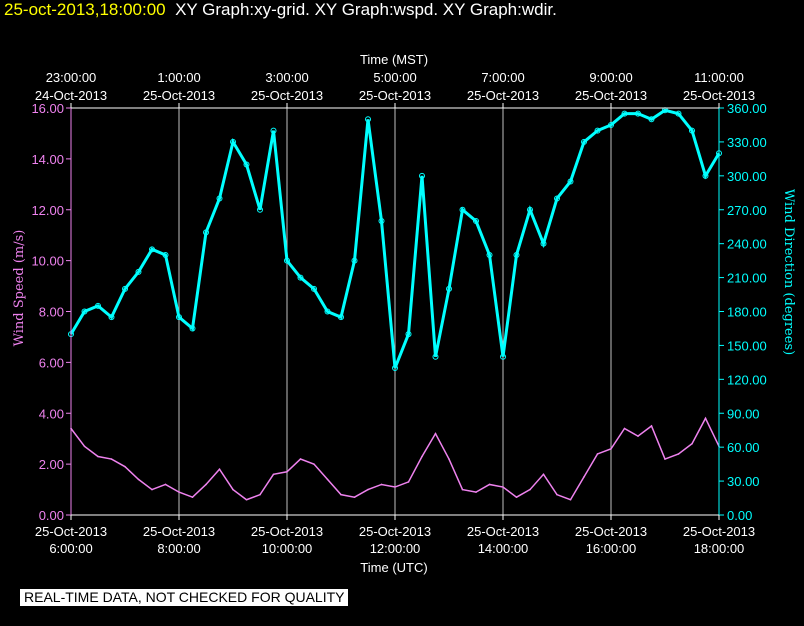  Describe the element at coordinates (747, 379) in the screenshot. I see `y-right-tick-label: 120.00` at that location.